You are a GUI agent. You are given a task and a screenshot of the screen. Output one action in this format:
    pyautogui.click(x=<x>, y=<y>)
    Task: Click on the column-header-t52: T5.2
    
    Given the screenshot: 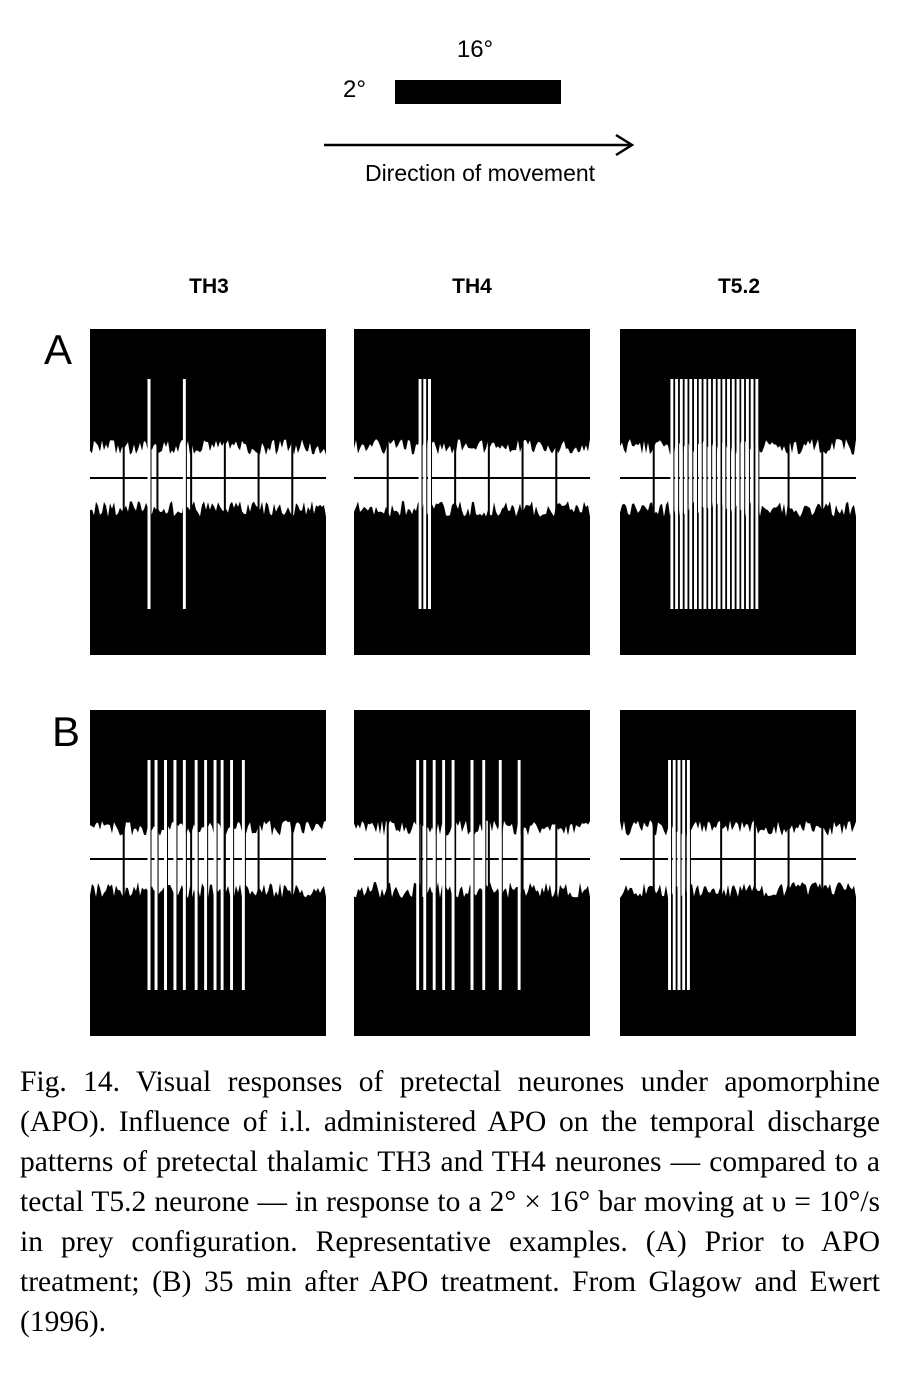 What is the action you would take?
    pyautogui.click(x=739, y=286)
    